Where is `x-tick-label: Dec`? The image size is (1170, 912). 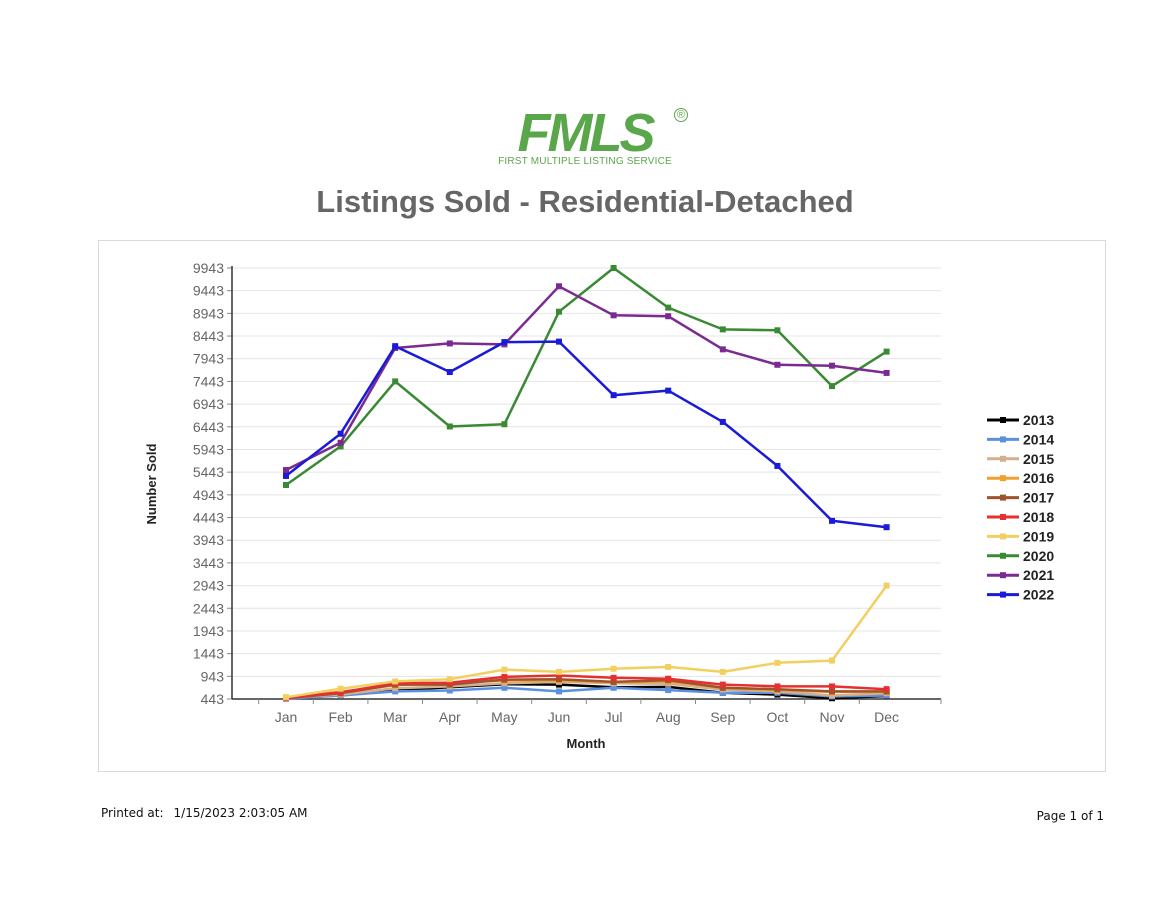
x-tick-label: Dec is located at coordinates (886, 717).